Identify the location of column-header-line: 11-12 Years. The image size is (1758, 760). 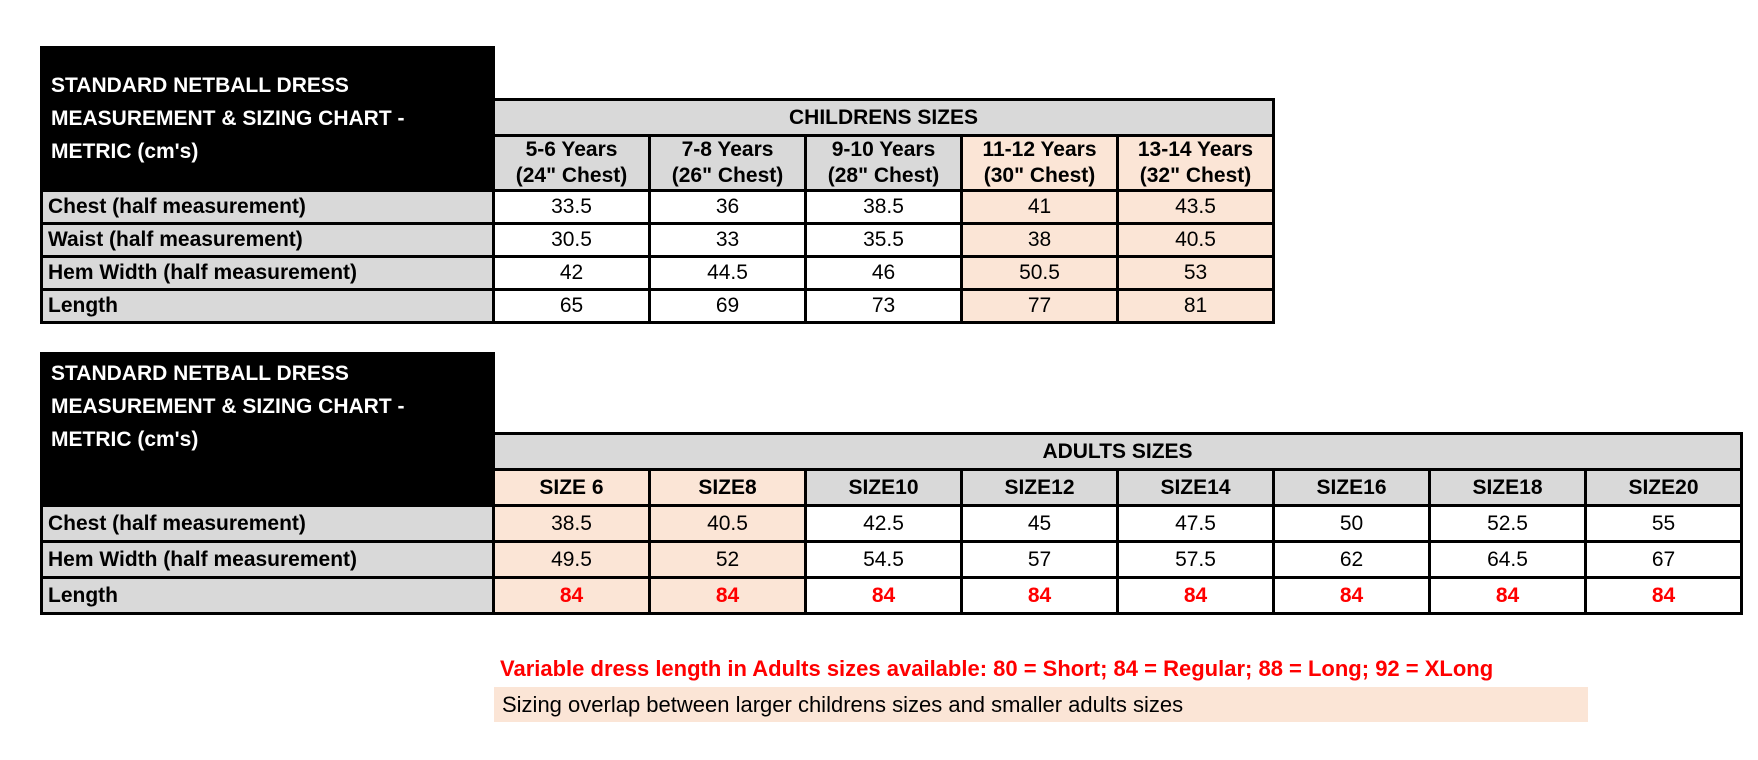
(1039, 150).